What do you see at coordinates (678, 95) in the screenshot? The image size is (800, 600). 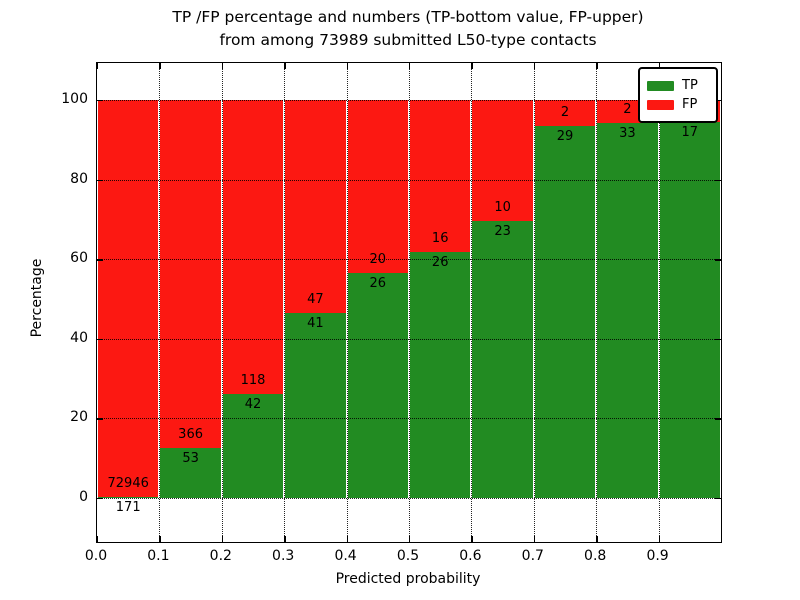 I see `legend: TP FP` at bounding box center [678, 95].